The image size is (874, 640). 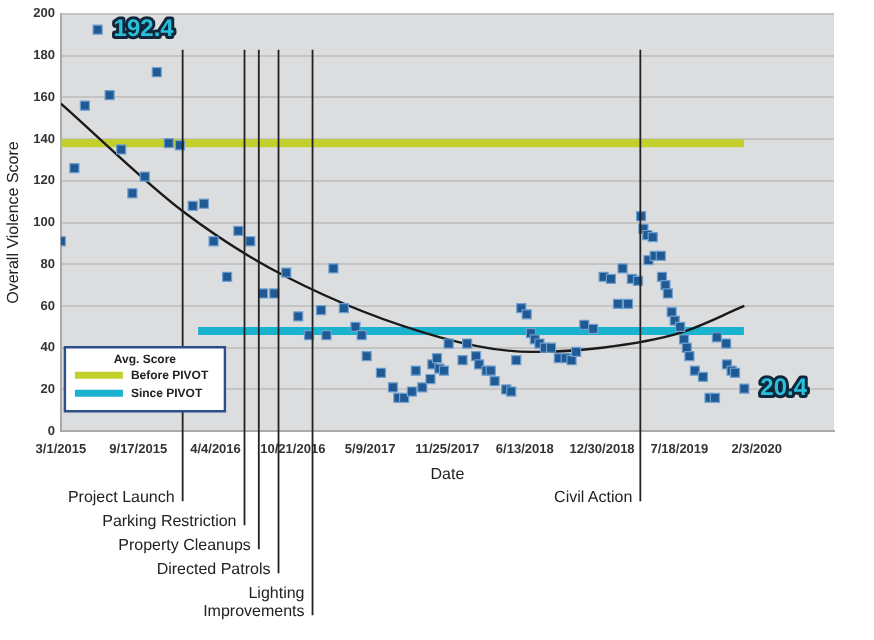 What do you see at coordinates (121, 496) in the screenshot?
I see `ref-line-label: Project Launch` at bounding box center [121, 496].